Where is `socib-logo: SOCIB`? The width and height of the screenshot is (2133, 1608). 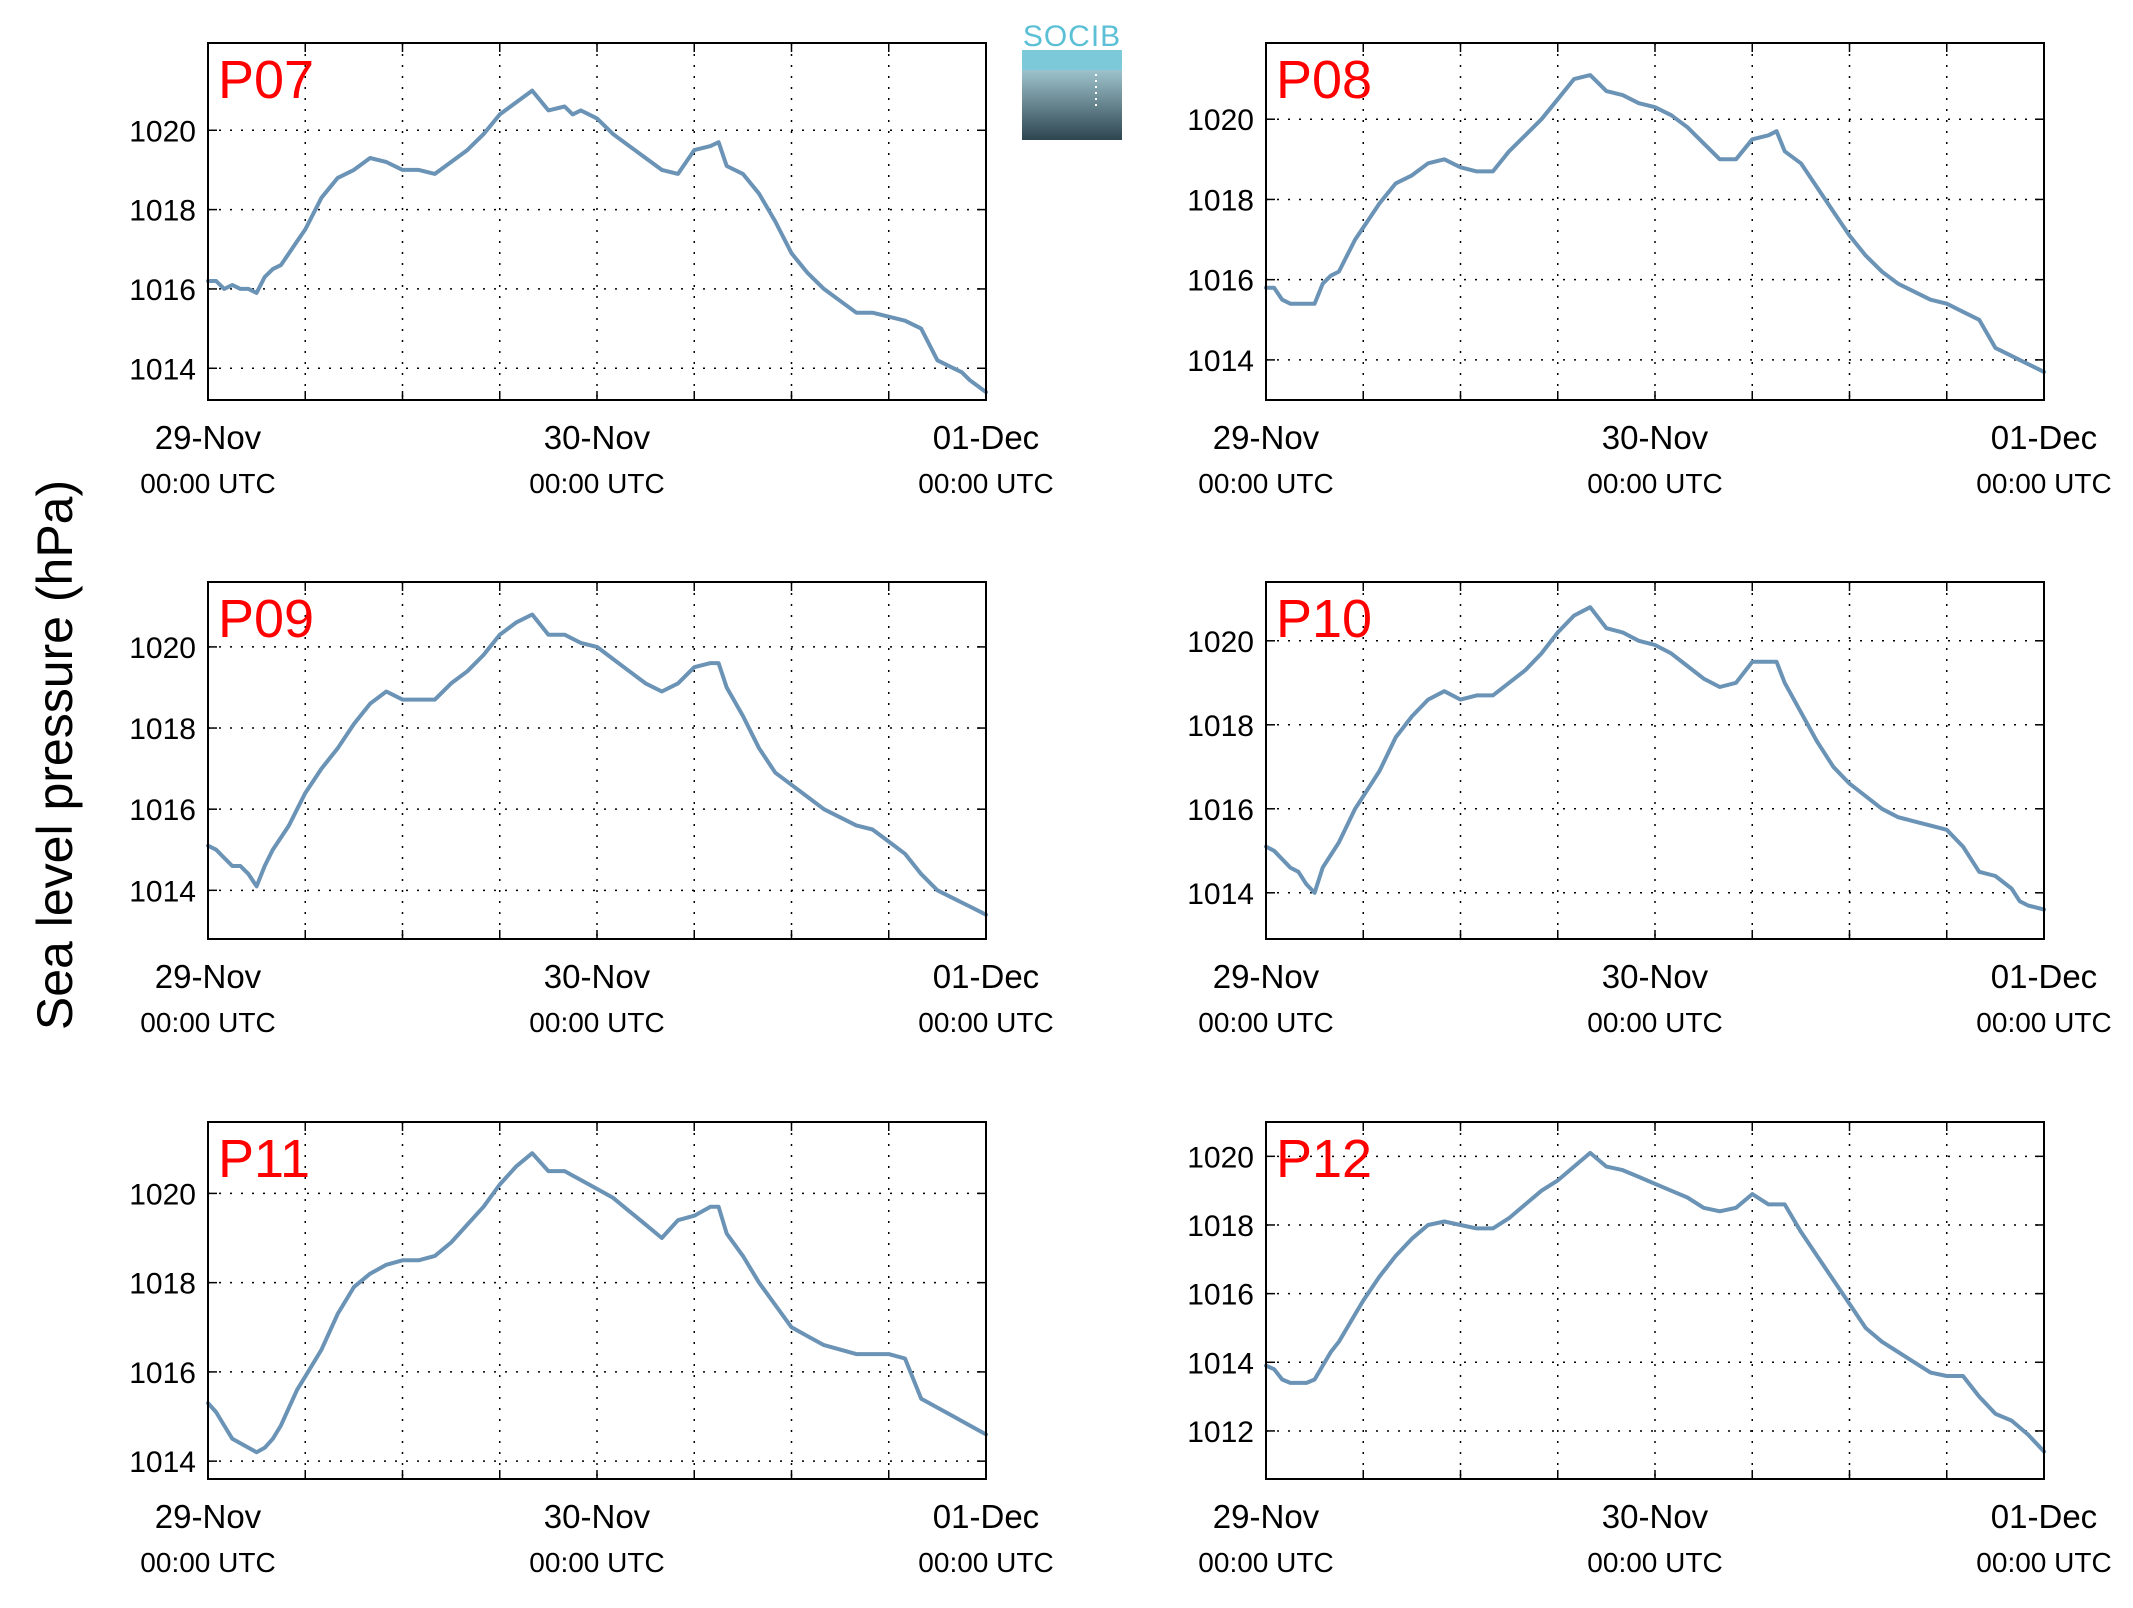
socib-logo: SOCIB is located at coordinates (1072, 80).